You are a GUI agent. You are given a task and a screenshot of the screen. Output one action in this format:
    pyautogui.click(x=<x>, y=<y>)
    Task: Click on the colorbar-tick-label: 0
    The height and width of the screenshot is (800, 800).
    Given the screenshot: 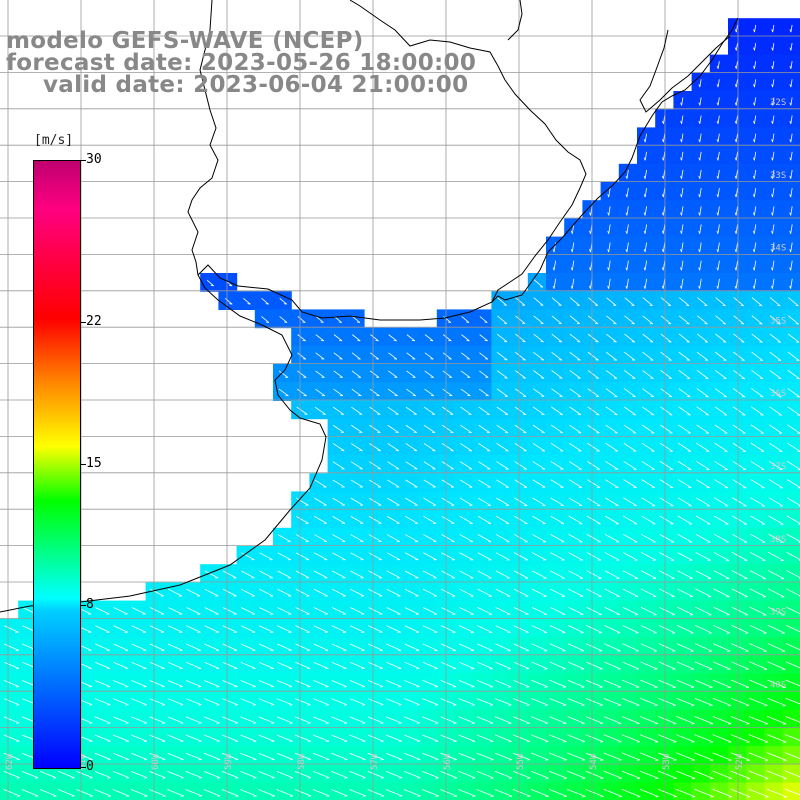 What is the action you would take?
    pyautogui.click(x=90, y=766)
    